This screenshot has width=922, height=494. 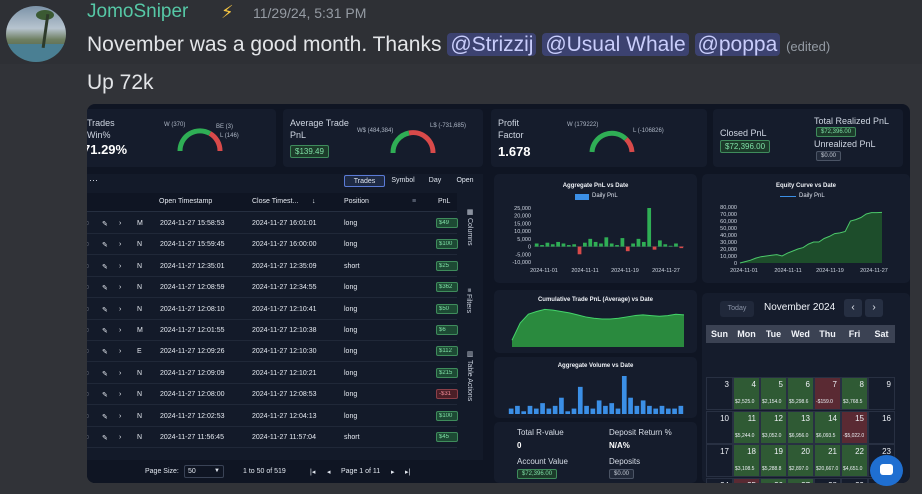 What do you see at coordinates (204, 471) in the screenshot?
I see `page-size-select: 50 ▼` at bounding box center [204, 471].